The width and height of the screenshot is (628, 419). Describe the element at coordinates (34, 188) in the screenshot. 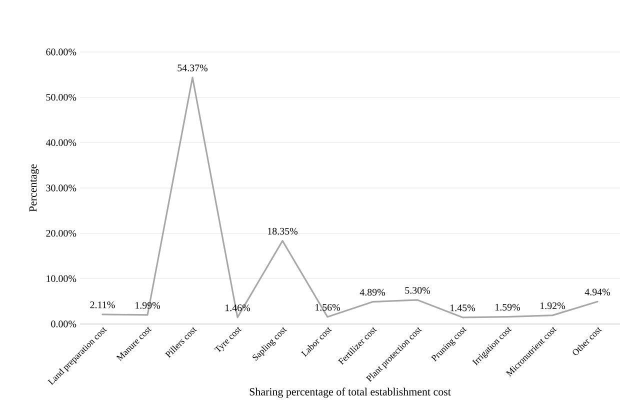

I see `y-axis-title: Percentage` at that location.